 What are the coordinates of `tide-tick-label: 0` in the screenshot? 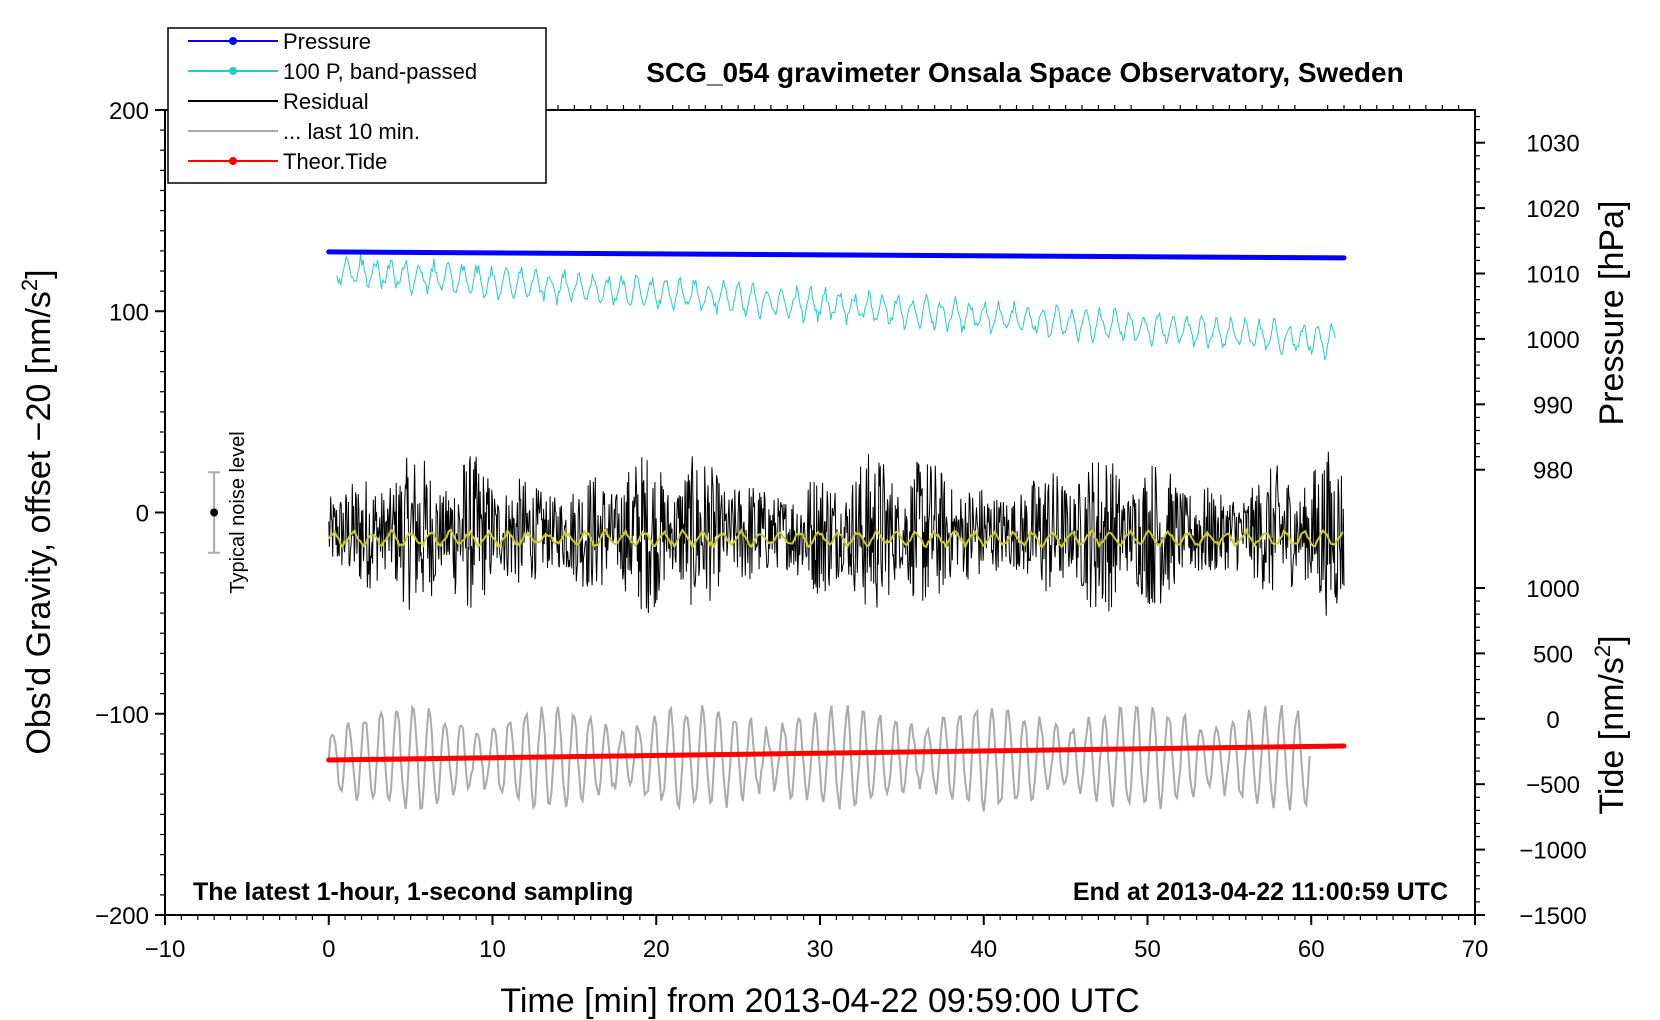 It's located at (1552, 720).